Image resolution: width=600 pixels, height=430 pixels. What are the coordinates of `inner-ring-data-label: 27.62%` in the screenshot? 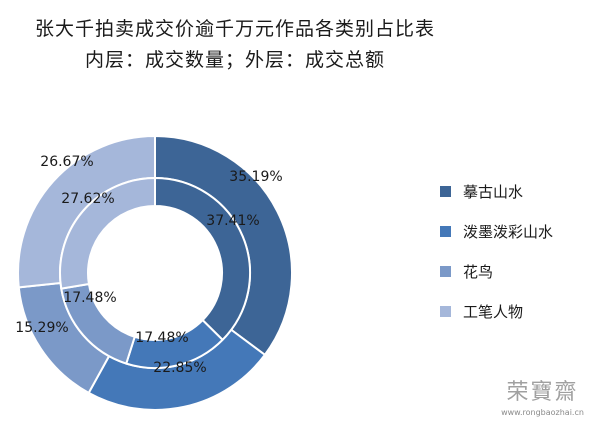 It's located at (87, 199).